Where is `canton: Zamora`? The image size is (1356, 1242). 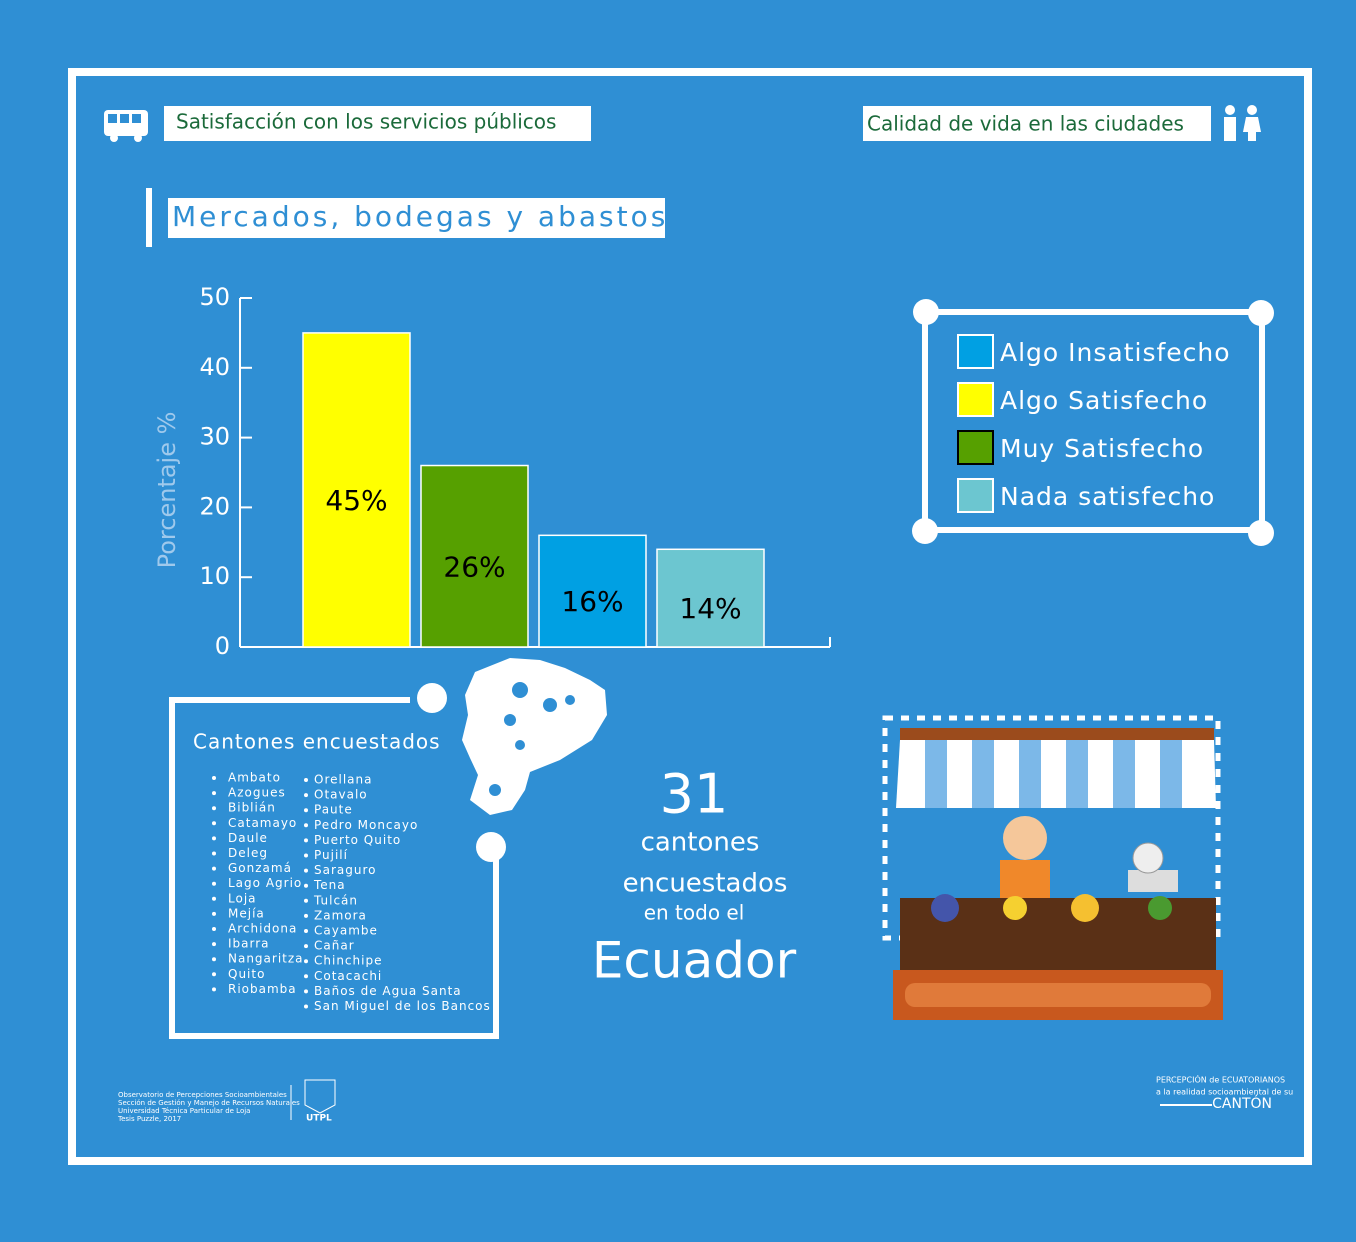 canton: Zamora is located at coordinates (340, 915).